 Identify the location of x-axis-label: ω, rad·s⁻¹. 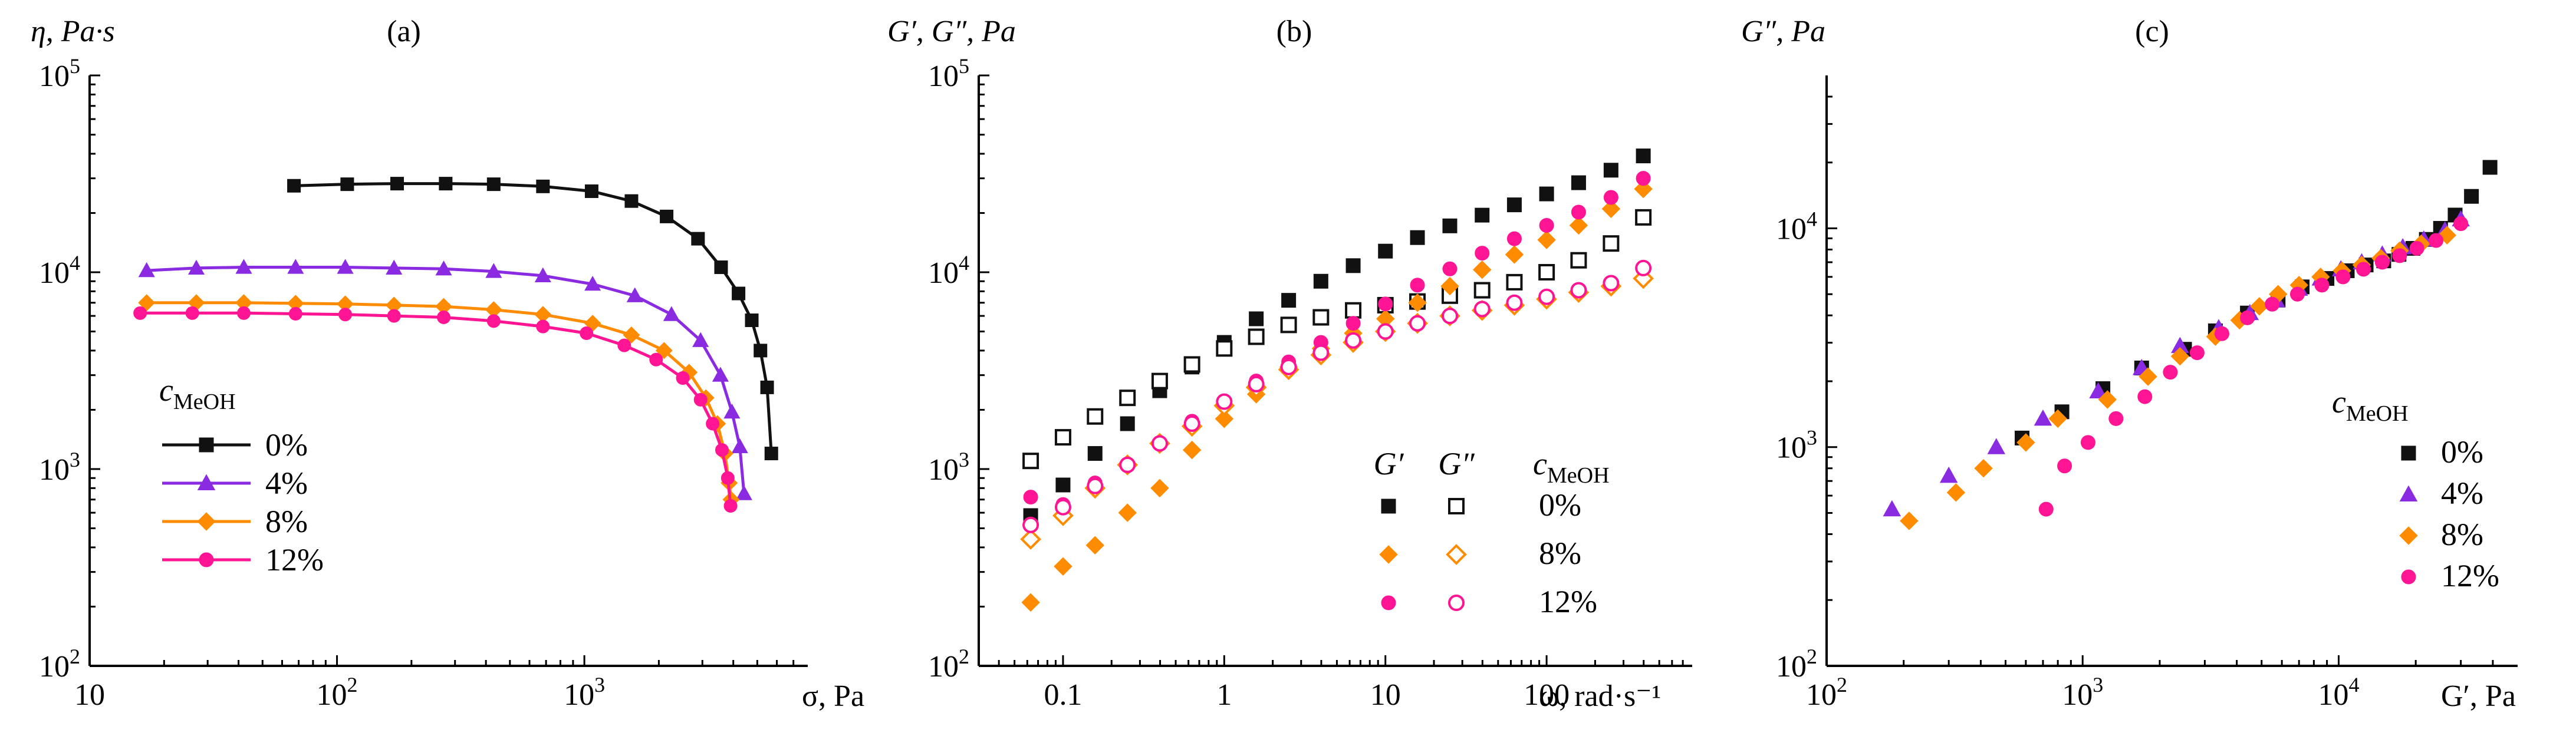
(1600, 696).